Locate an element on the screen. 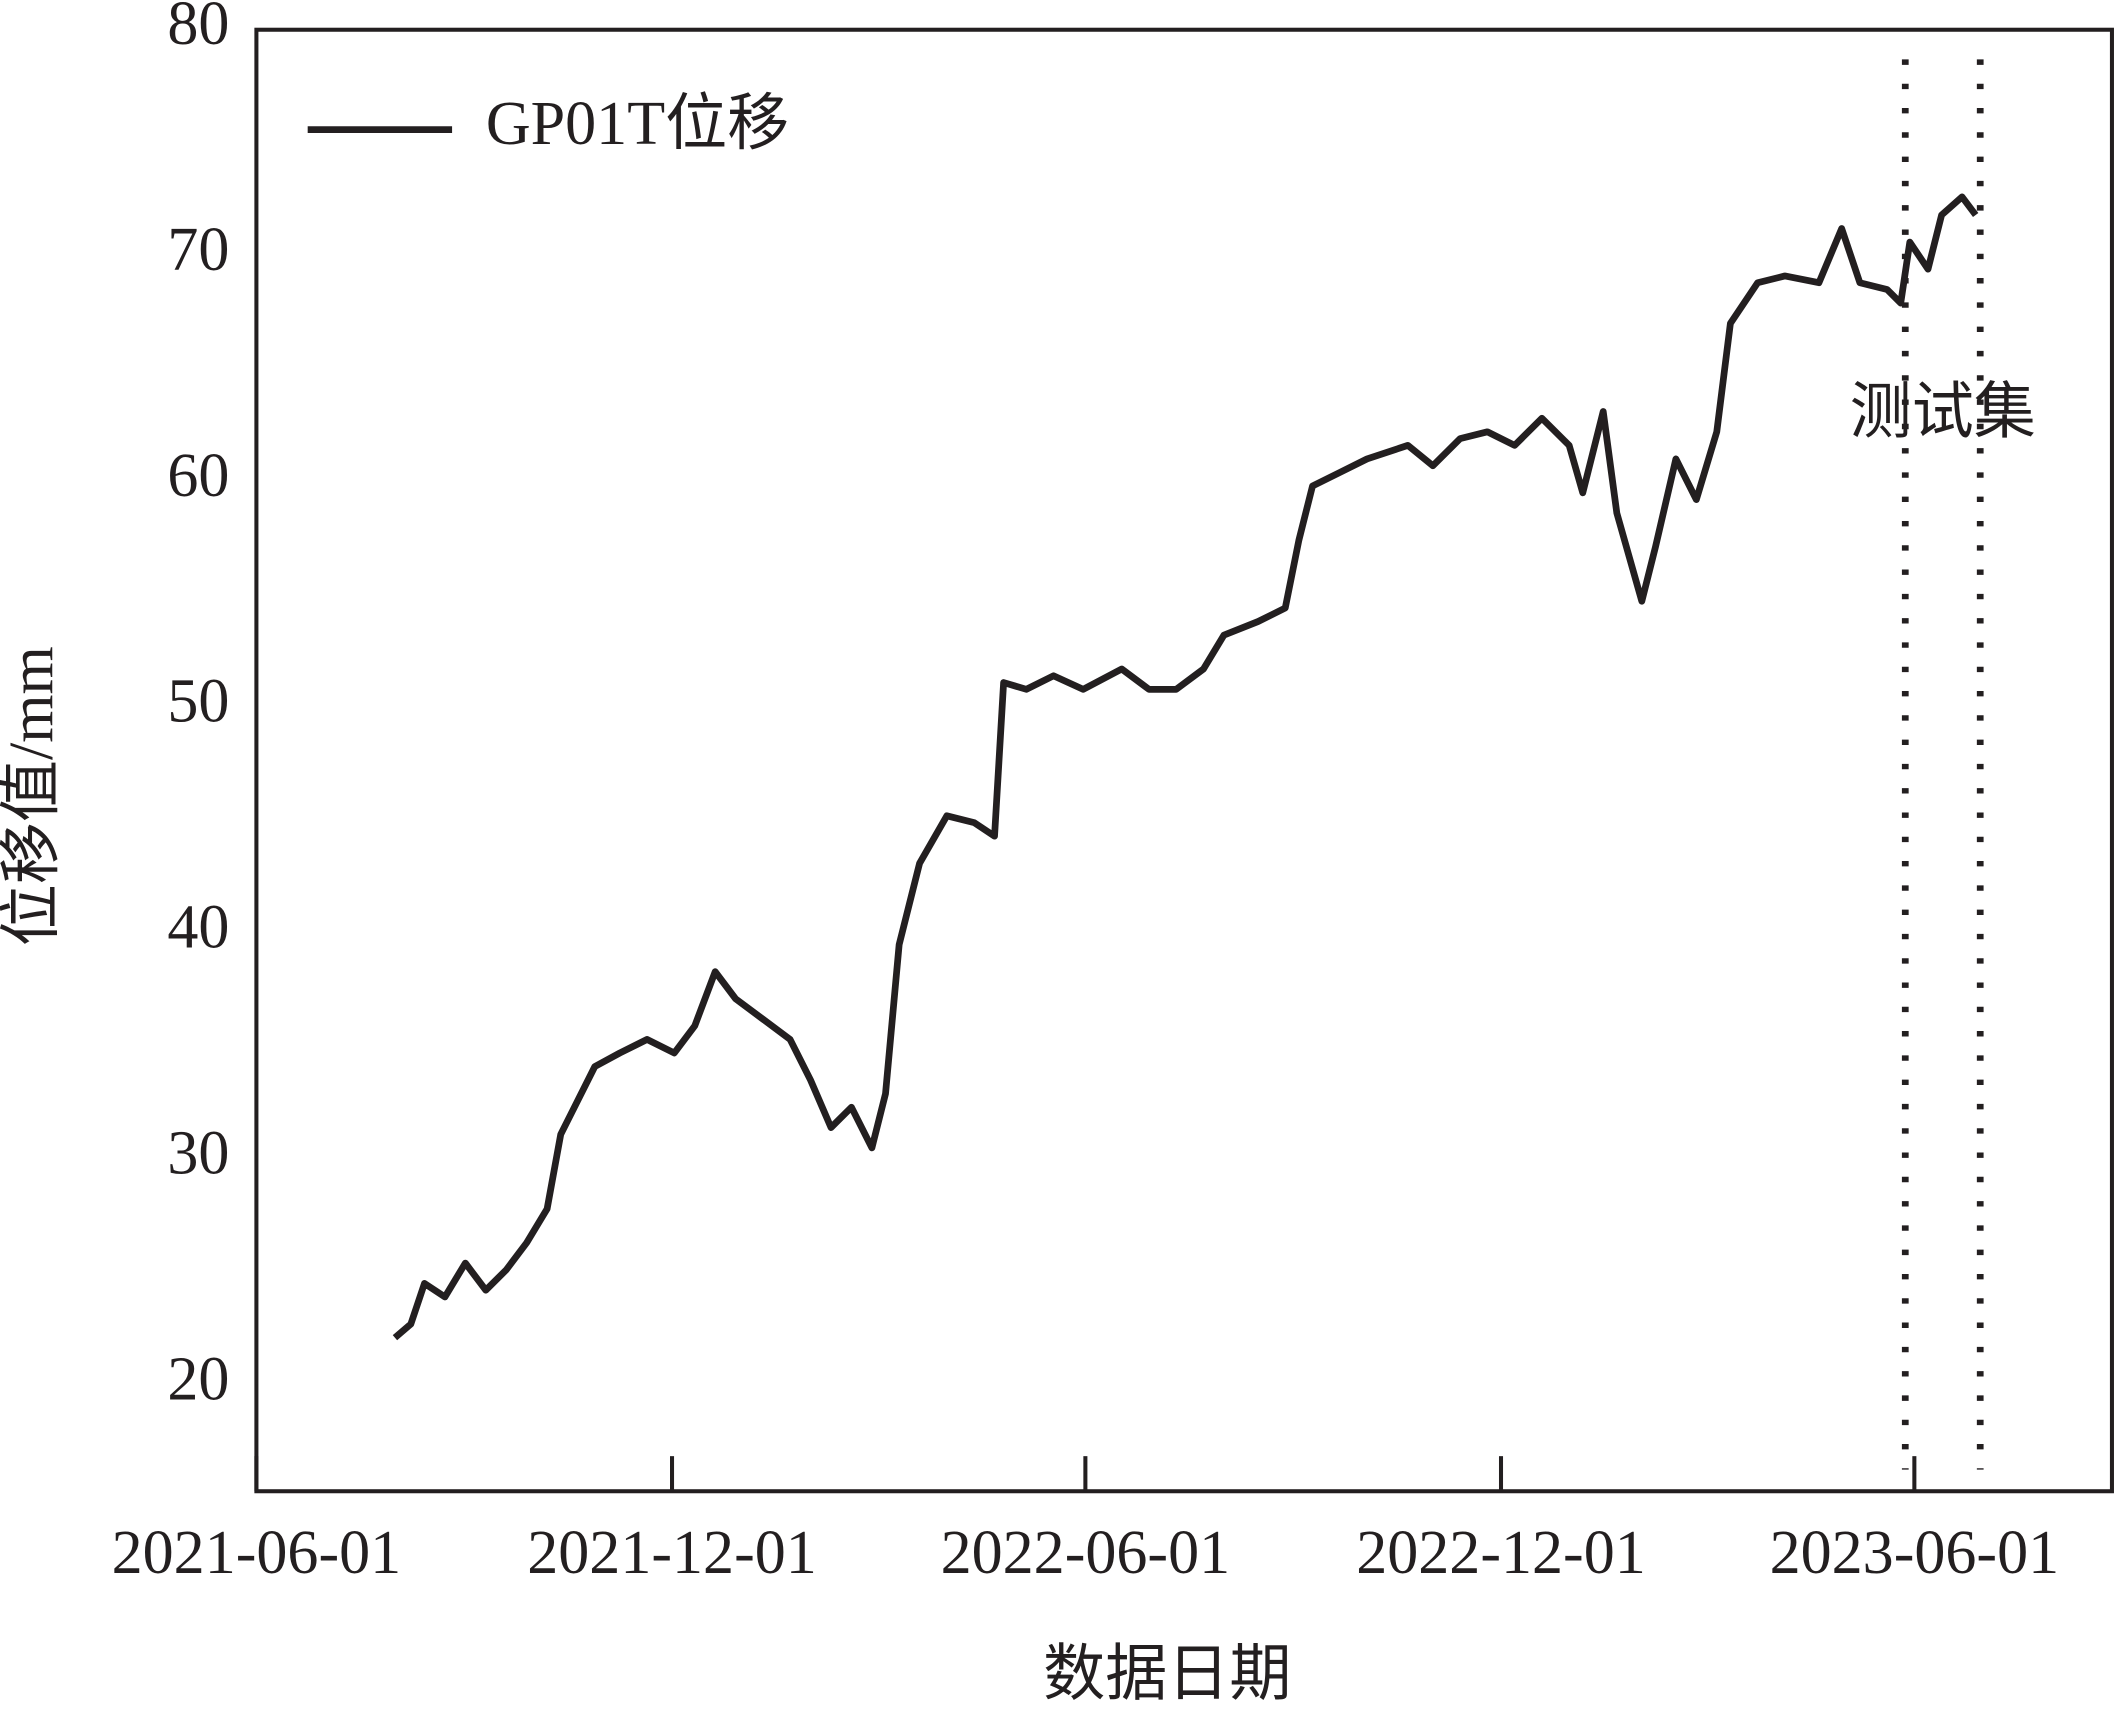  y-tick-label: 30 is located at coordinates (198, 1153).